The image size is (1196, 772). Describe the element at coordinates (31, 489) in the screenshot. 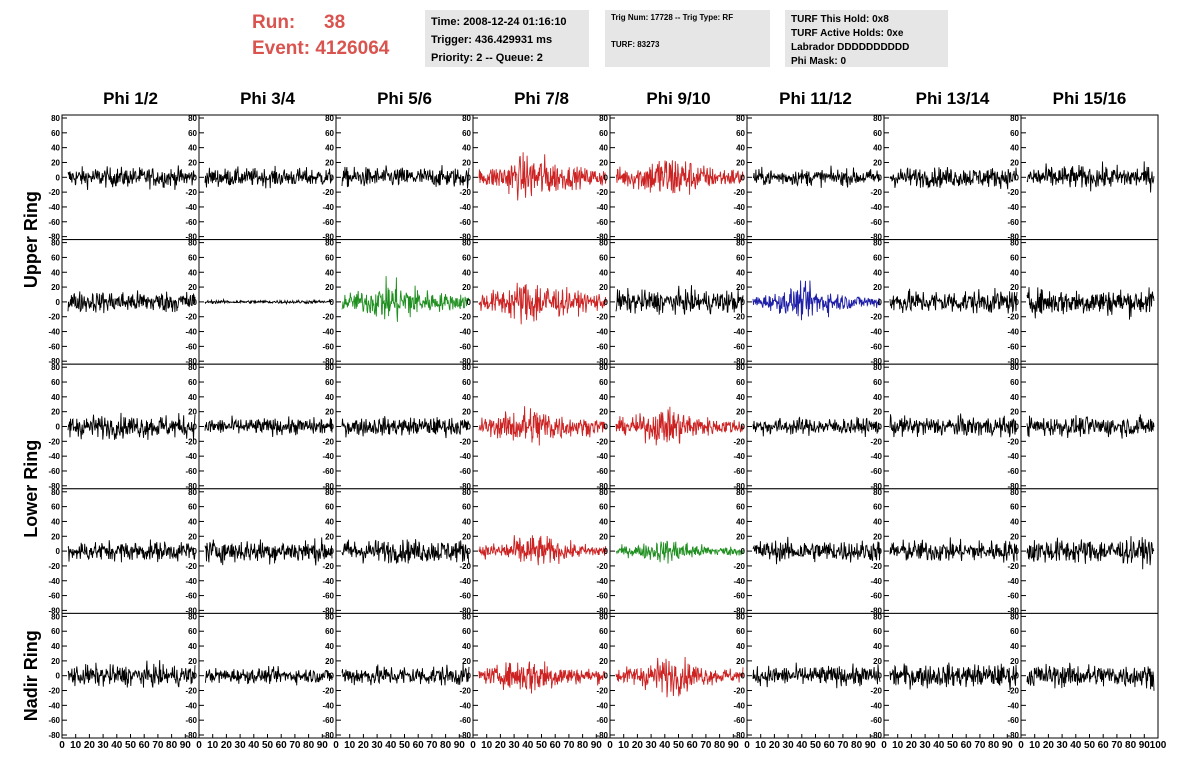

I see `row-group-label: Lower Ring` at that location.